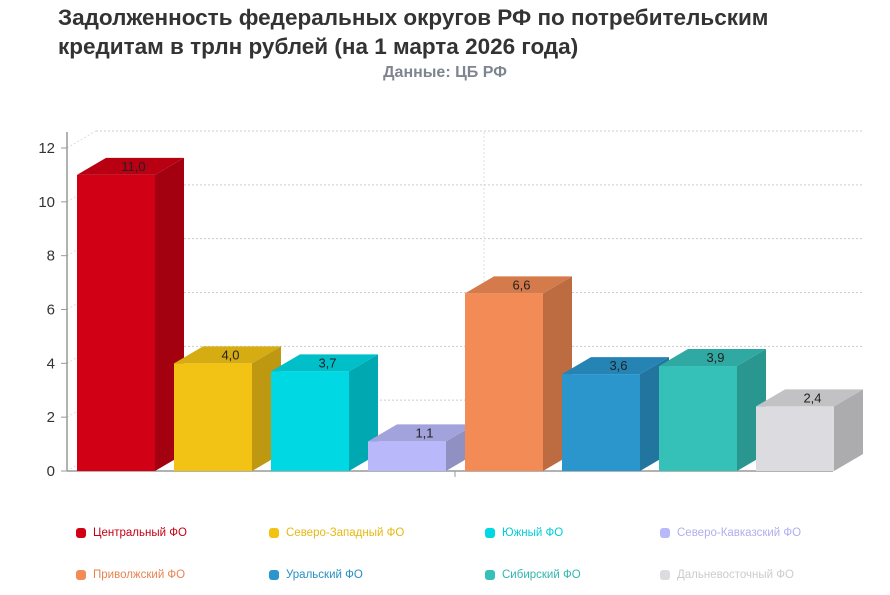 The image size is (890, 595). I want to click on bar-side, so click(848, 430).